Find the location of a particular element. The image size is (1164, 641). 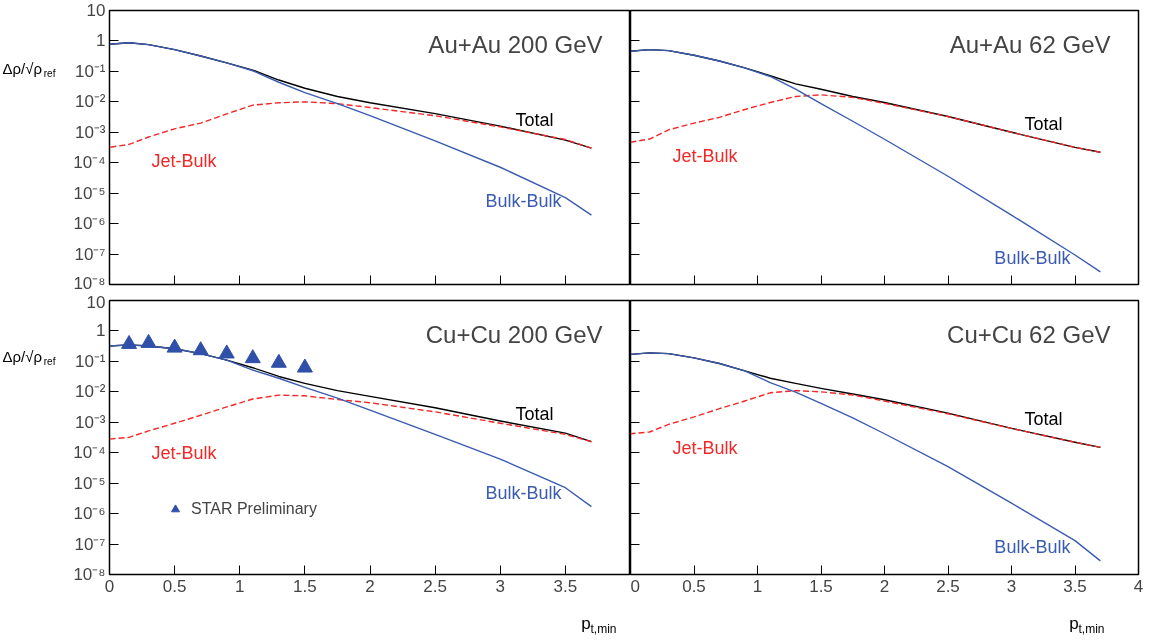

text: Cu+Cu 62 GeV is located at coordinates (1029, 334).